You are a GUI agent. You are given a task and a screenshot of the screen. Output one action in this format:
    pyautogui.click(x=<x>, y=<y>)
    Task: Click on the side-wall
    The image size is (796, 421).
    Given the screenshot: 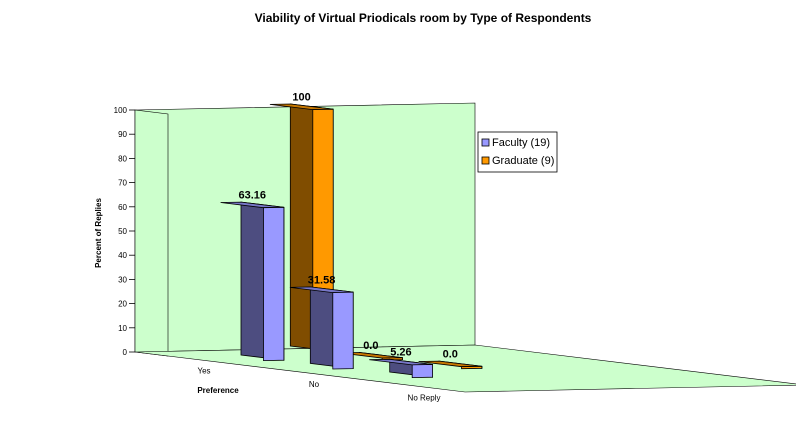 What is the action you would take?
    pyautogui.click(x=151, y=233)
    